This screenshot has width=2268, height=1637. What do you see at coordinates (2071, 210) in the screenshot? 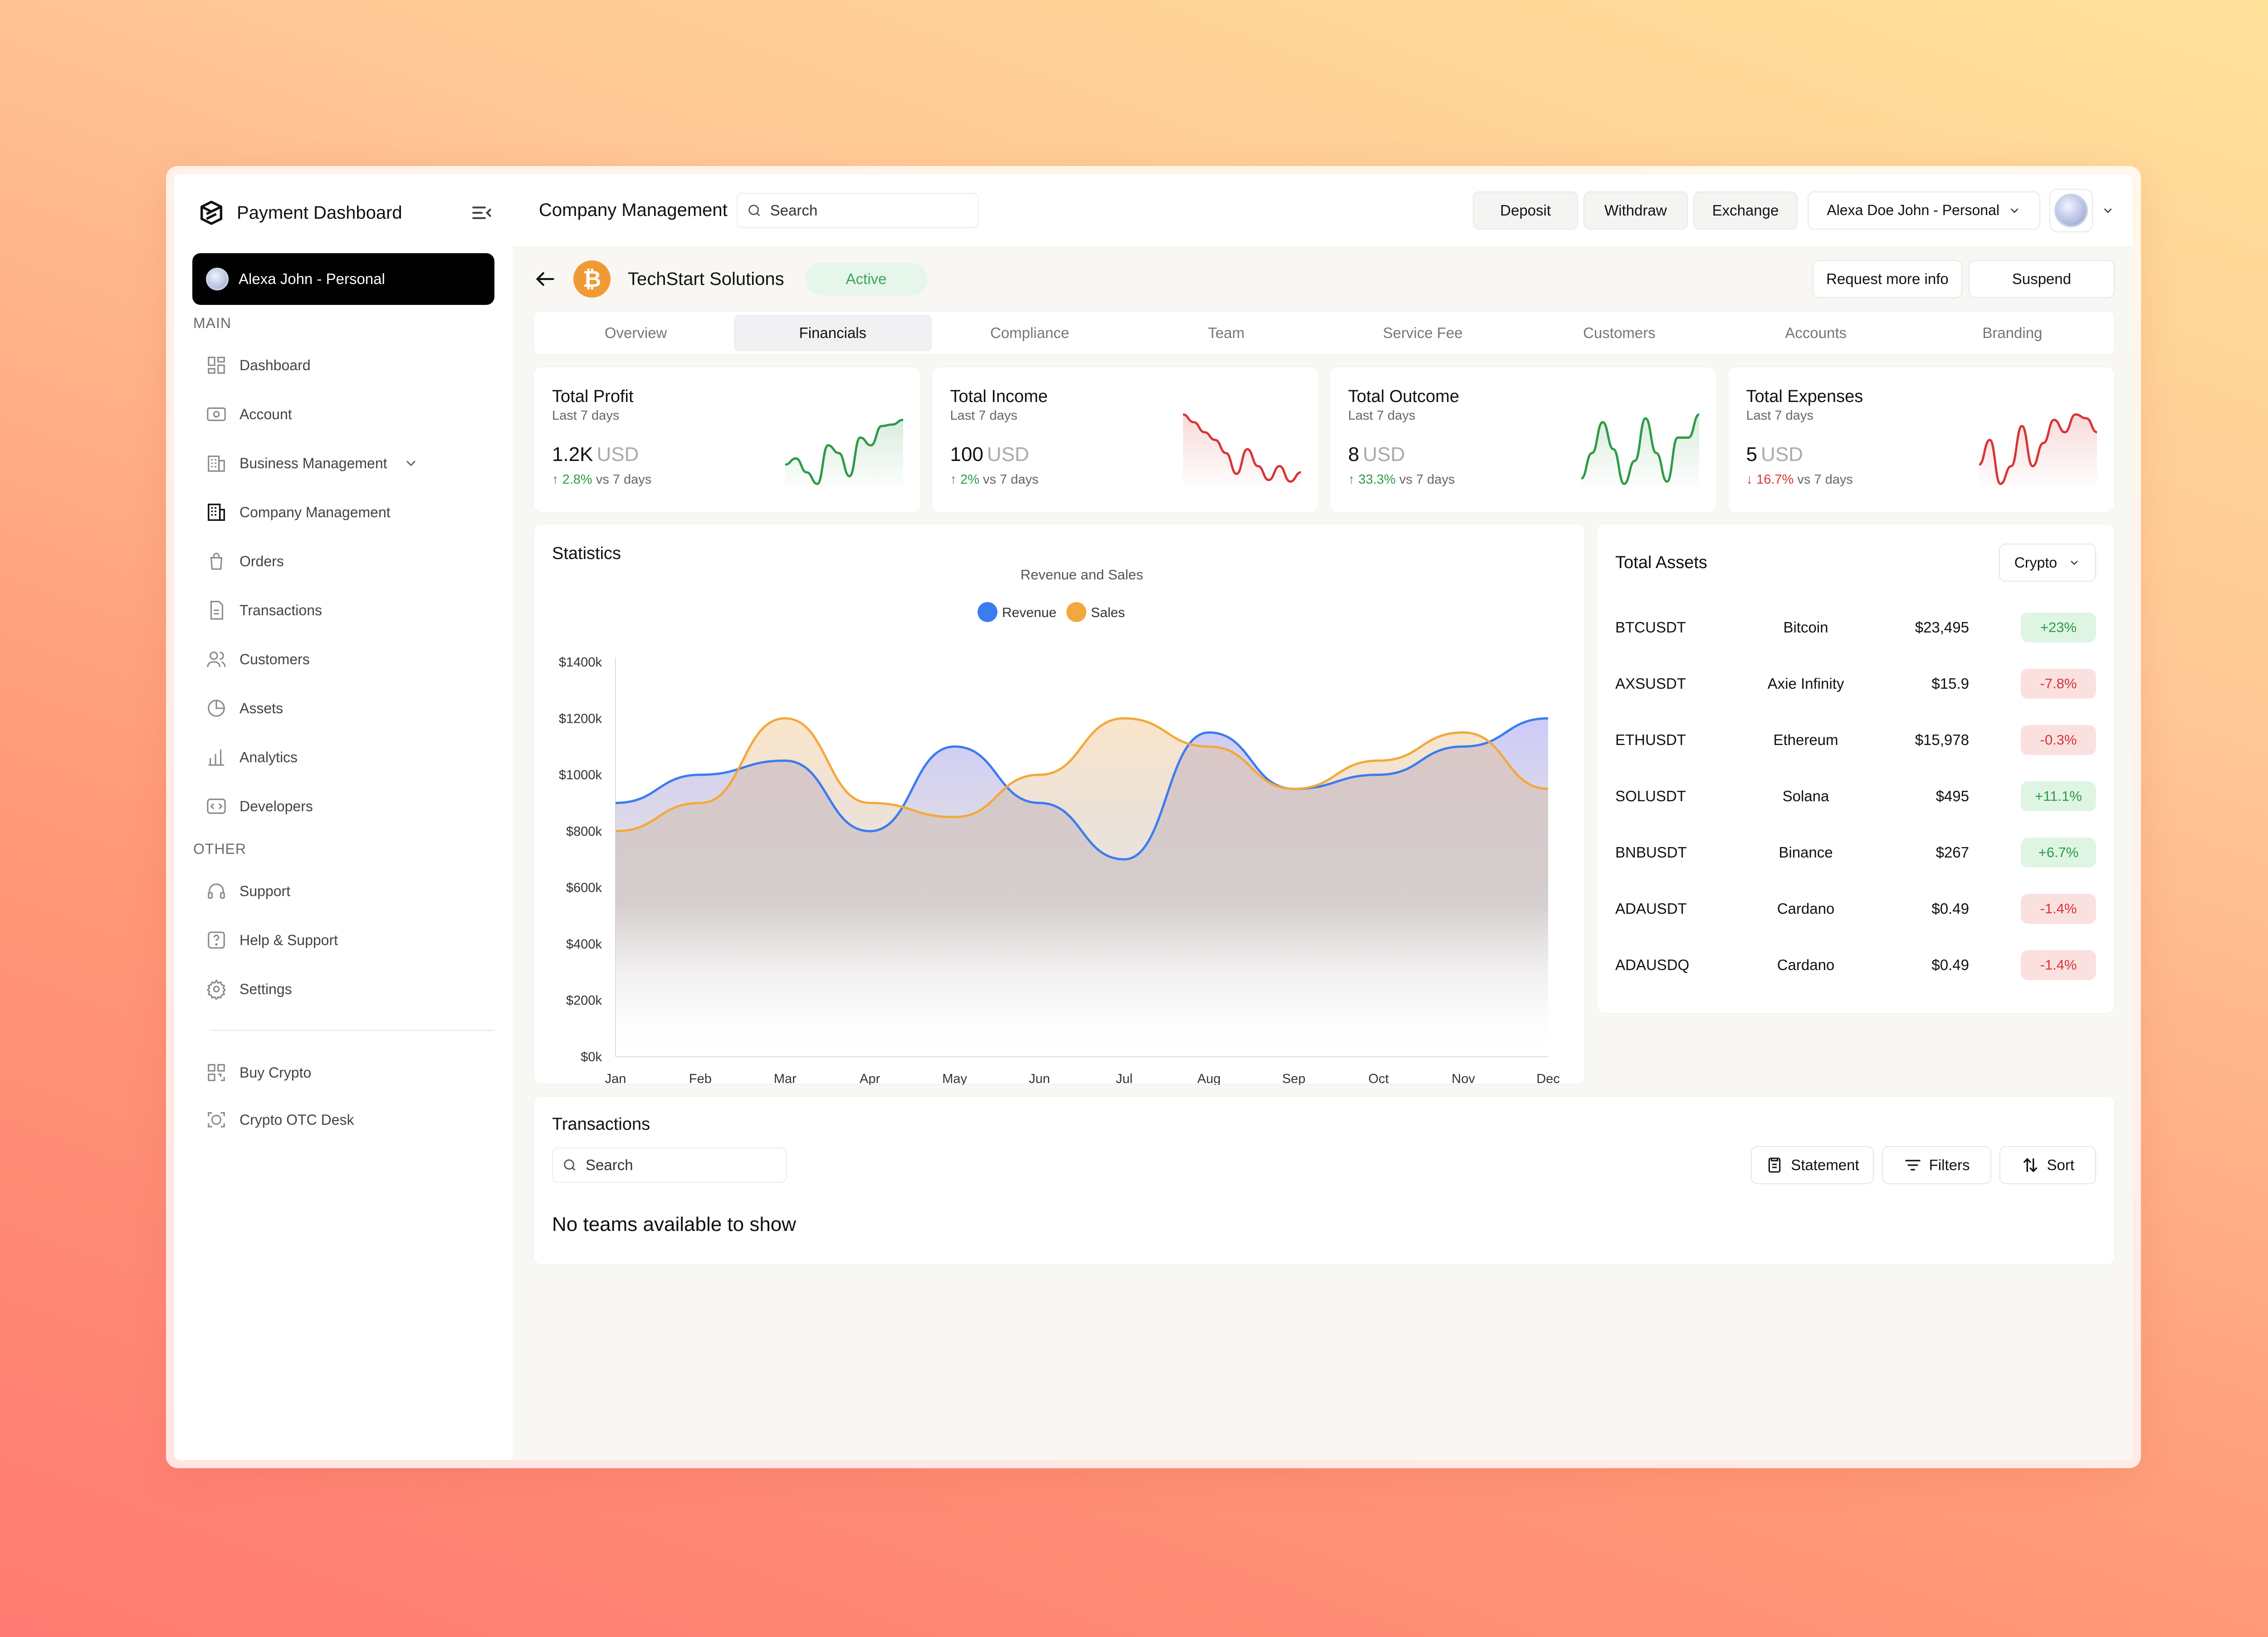
I see `user-avatar-button` at bounding box center [2071, 210].